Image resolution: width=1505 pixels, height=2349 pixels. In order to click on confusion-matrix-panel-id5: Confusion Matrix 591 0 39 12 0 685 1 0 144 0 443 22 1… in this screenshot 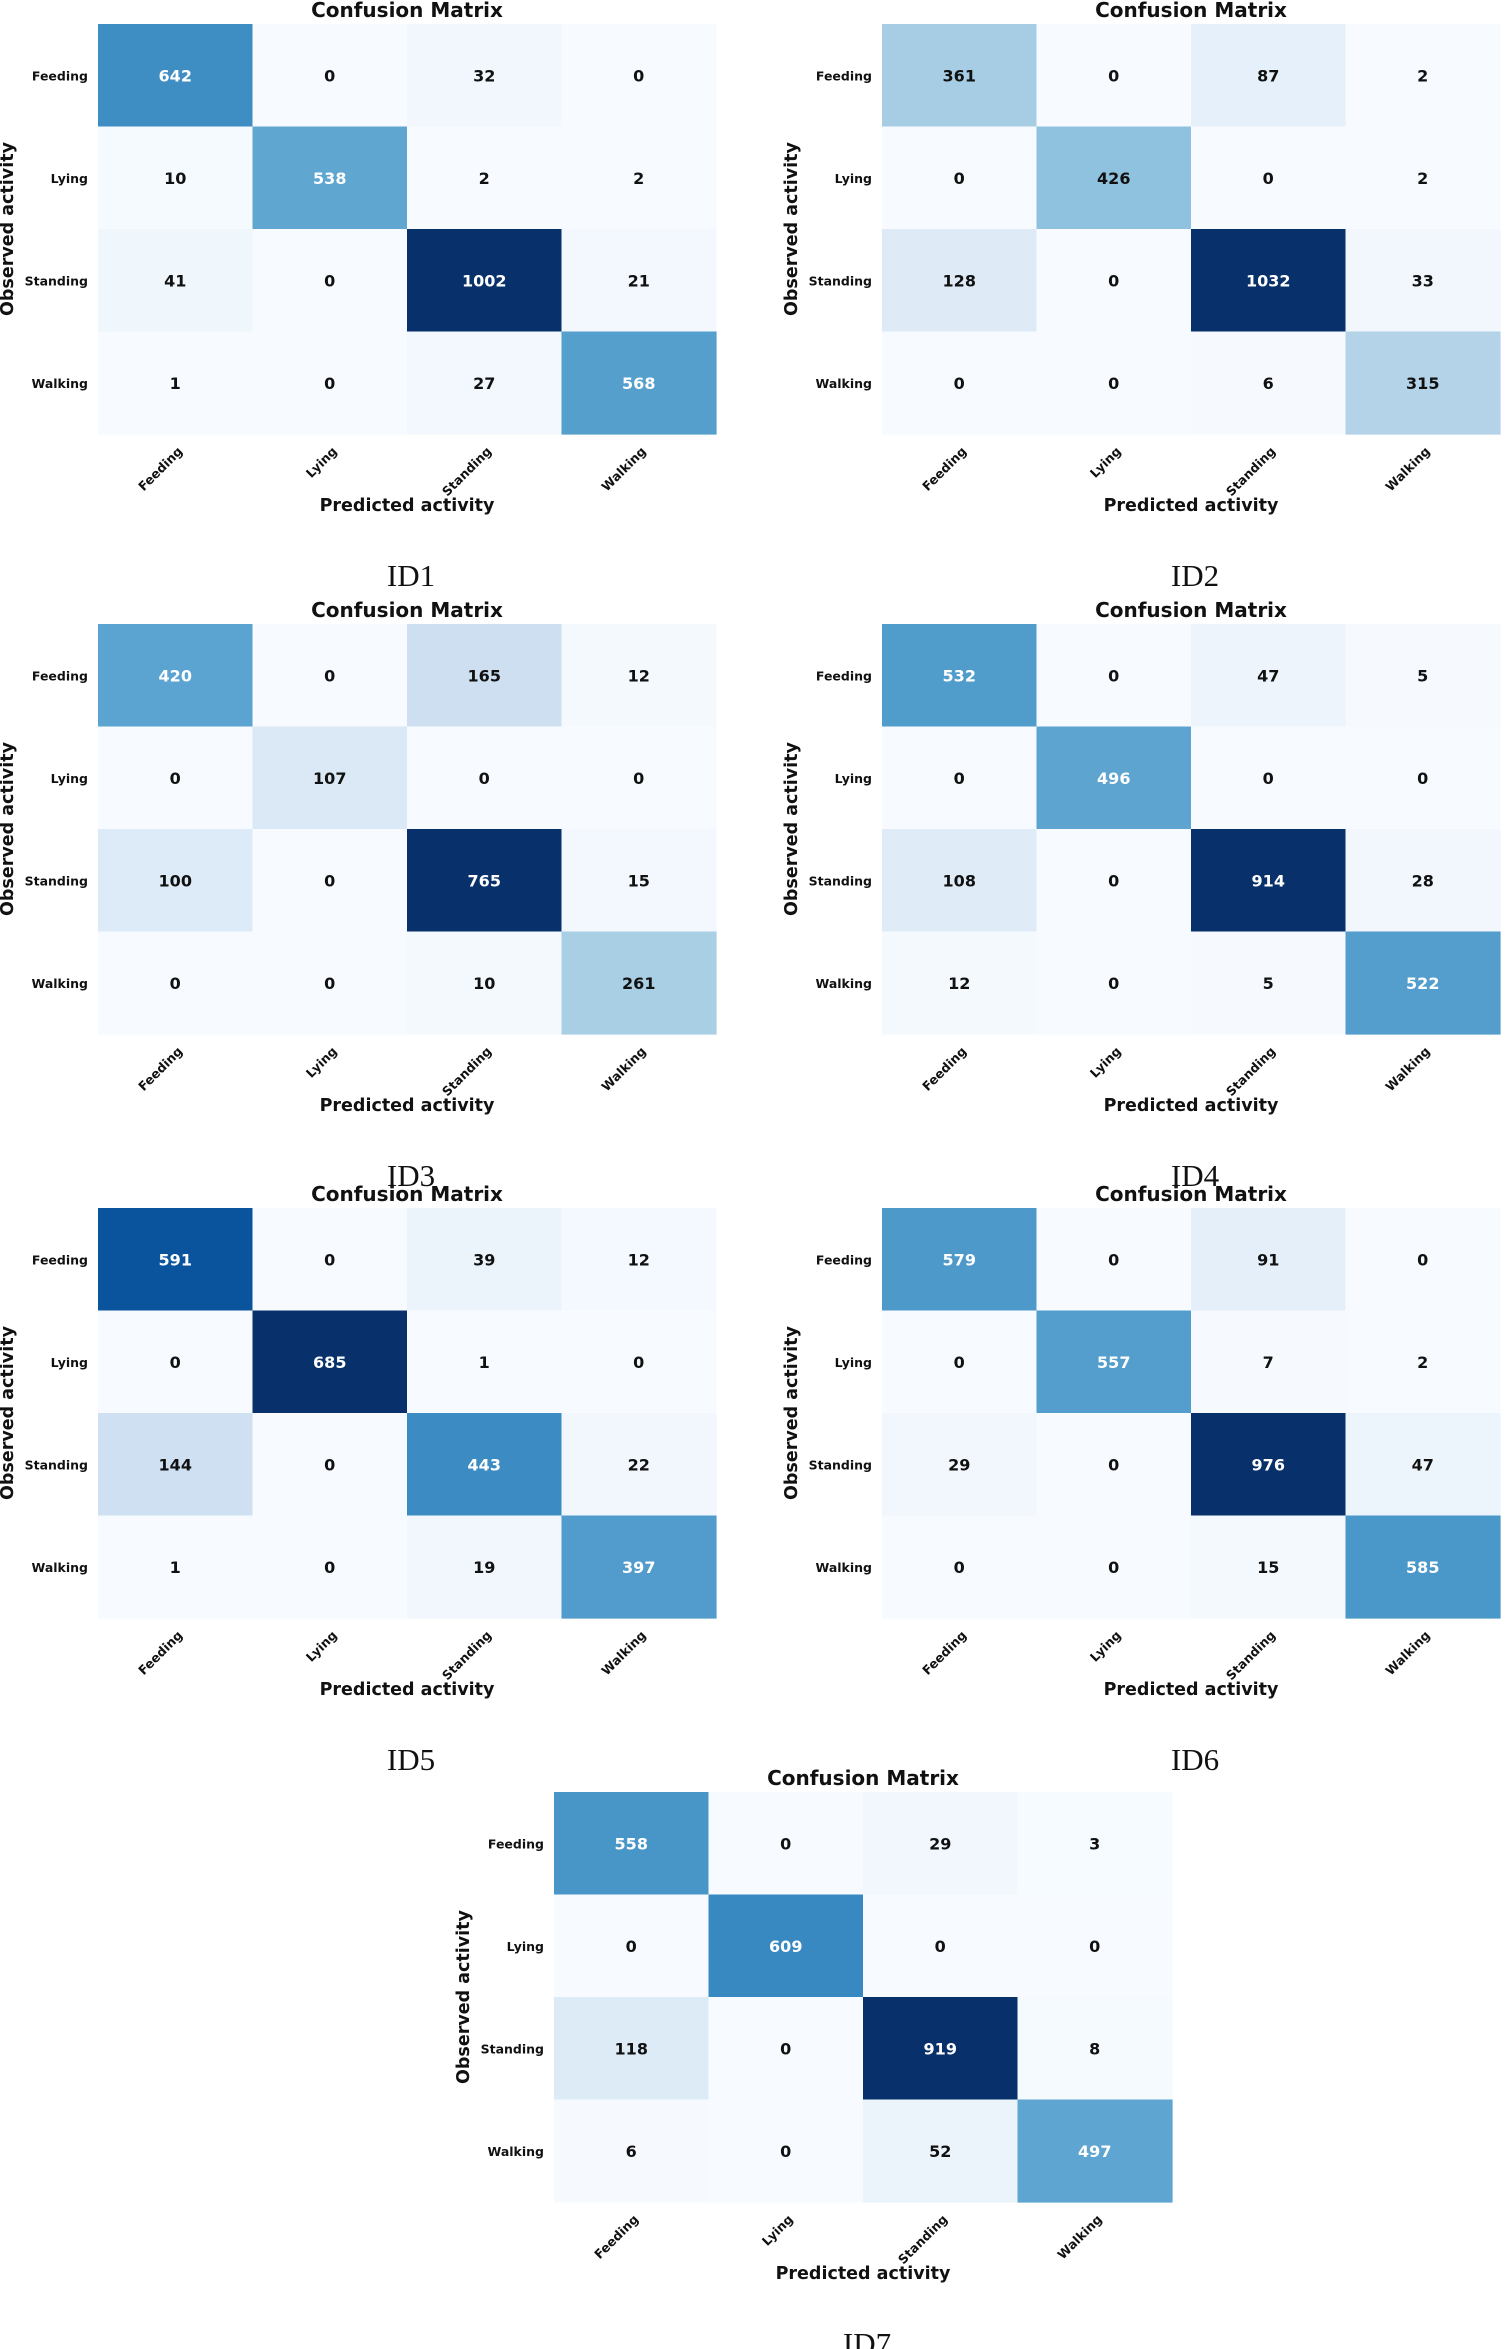, I will do `click(358, 1479)`.